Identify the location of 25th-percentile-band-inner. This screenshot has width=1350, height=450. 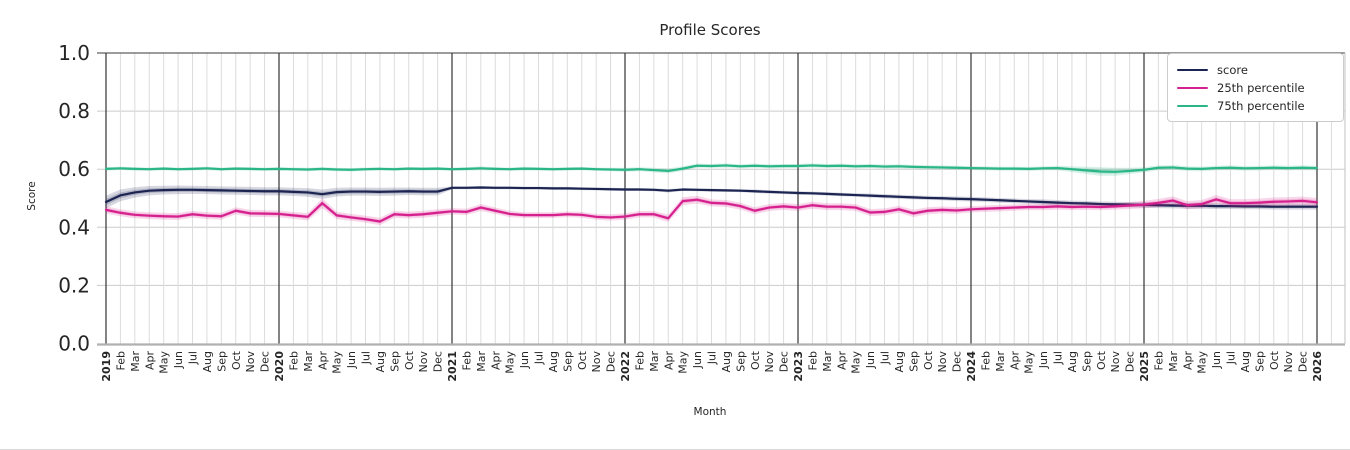
(711, 210).